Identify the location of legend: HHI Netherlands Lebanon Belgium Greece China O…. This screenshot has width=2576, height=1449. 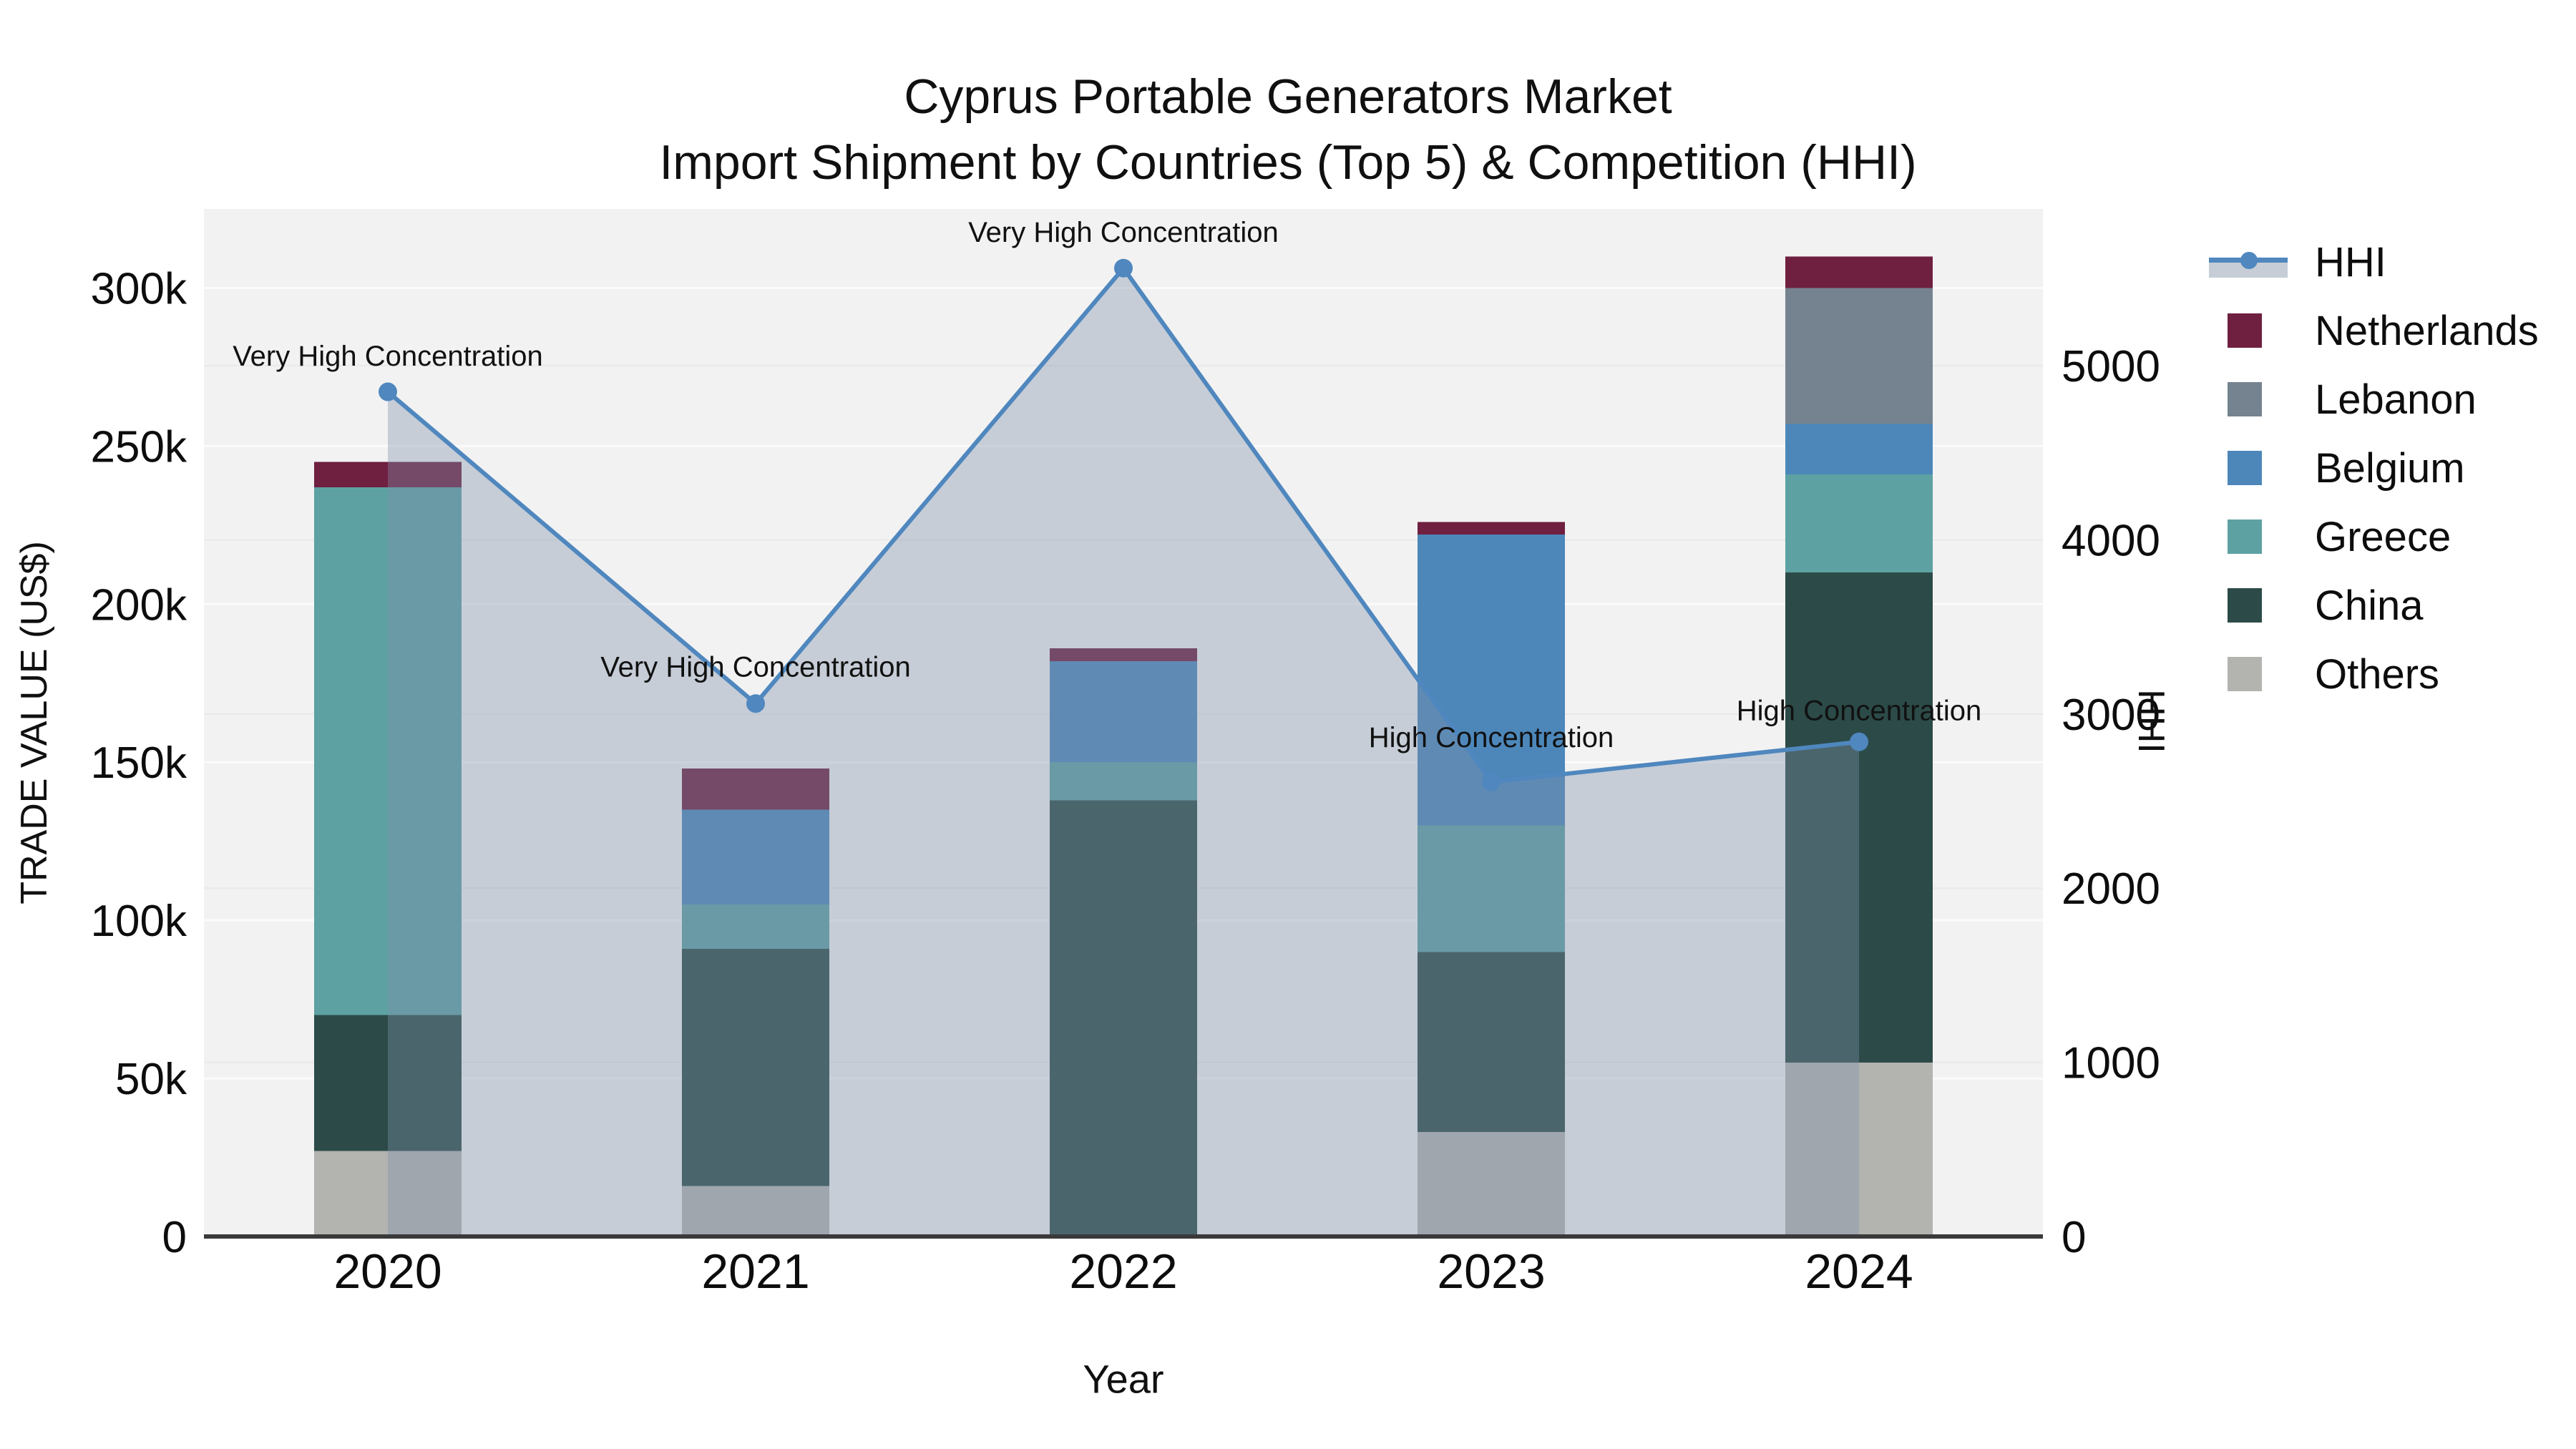
(2373, 468).